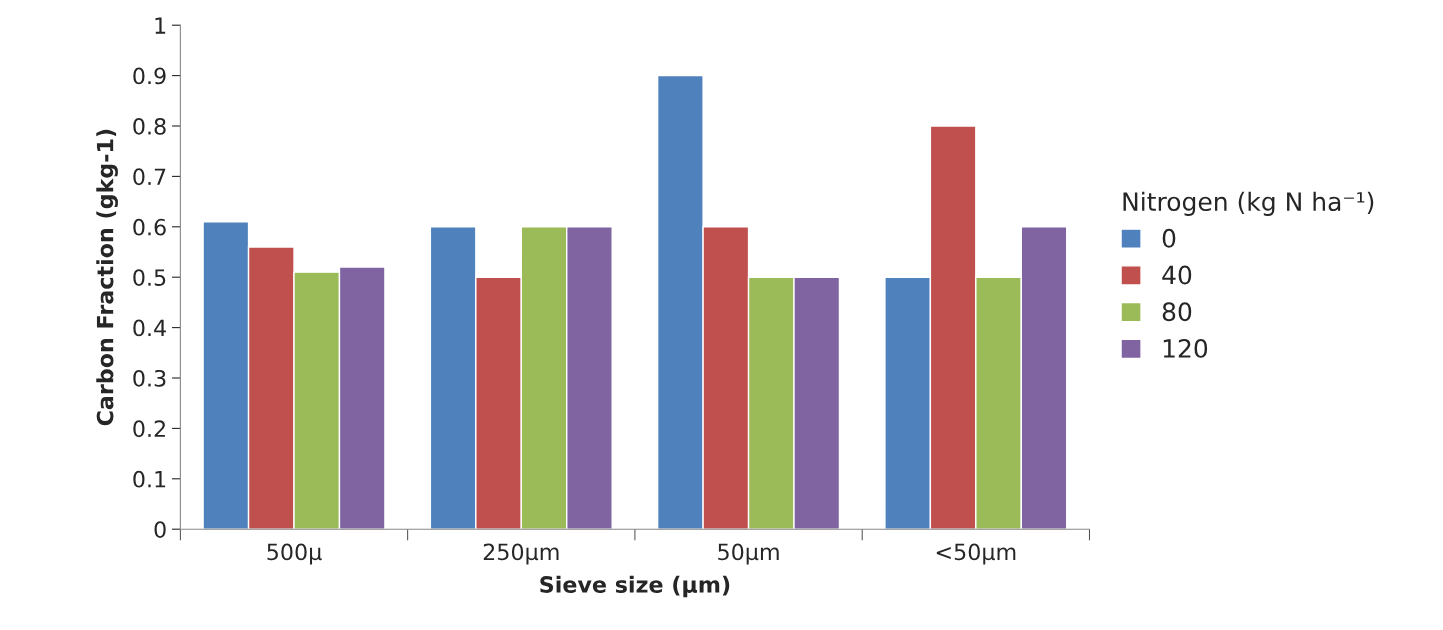 The height and width of the screenshot is (630, 1443). Describe the element at coordinates (149, 378) in the screenshot. I see `y-tick-label: 0.3` at that location.